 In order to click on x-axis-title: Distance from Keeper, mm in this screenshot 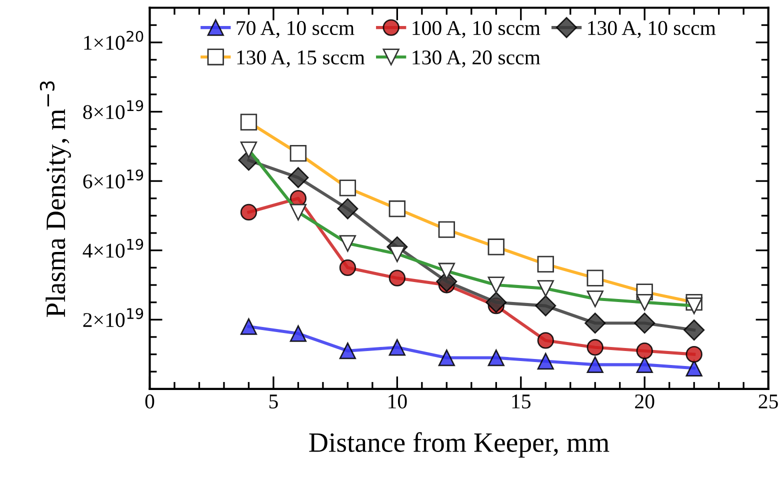, I will do `click(459, 445)`.